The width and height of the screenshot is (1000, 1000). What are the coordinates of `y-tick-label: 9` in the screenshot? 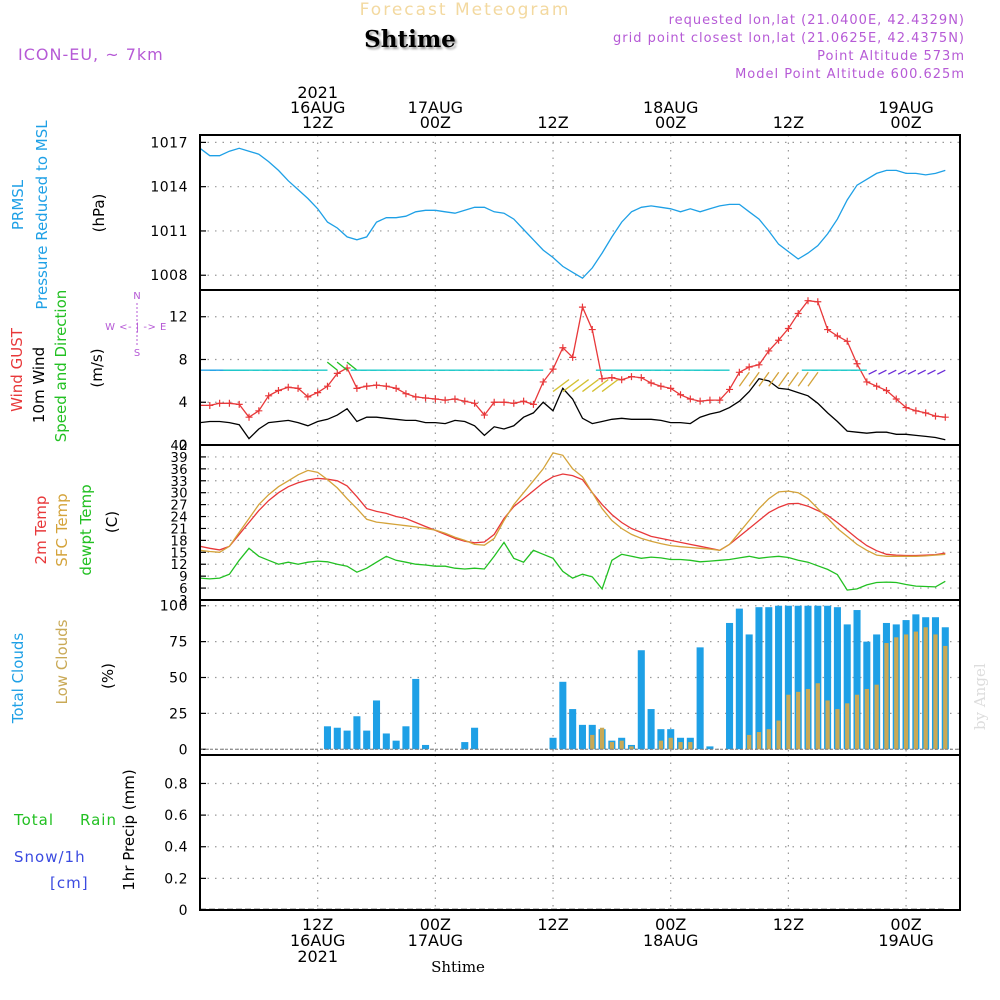 It's located at (183, 577).